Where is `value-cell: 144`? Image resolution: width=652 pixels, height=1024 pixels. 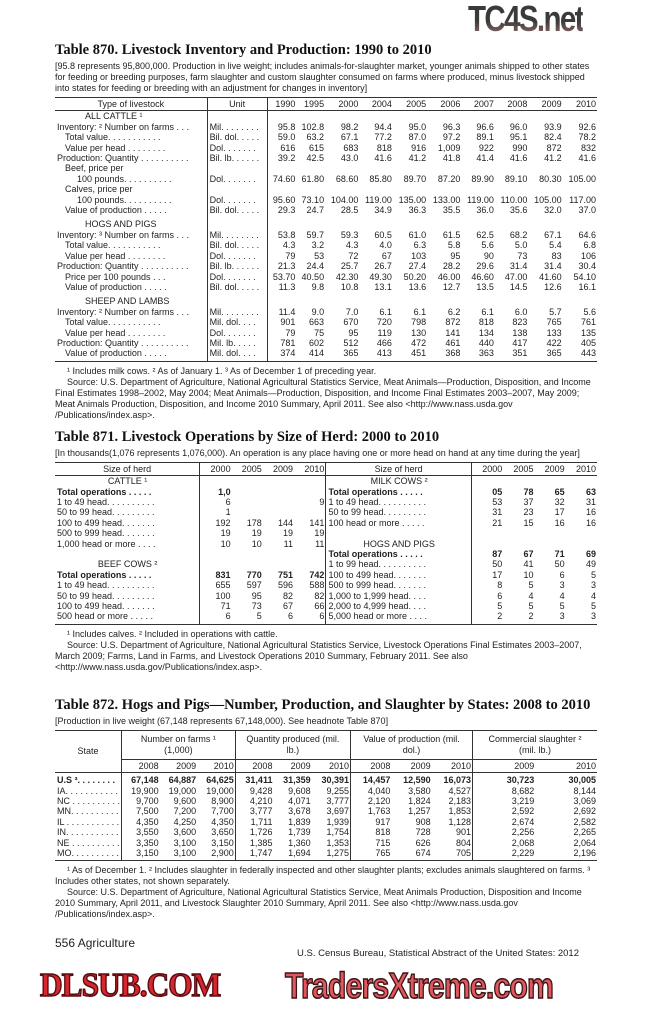
value-cell: 144 is located at coordinates (285, 522).